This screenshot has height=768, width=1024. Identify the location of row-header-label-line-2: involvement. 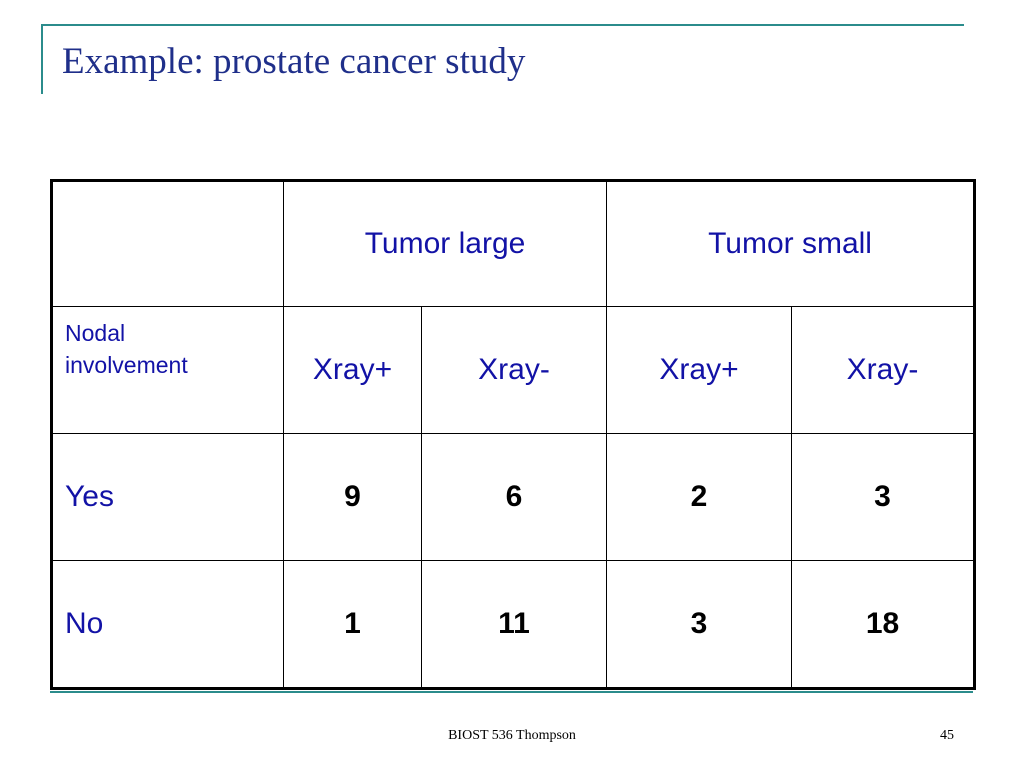
(126, 365).